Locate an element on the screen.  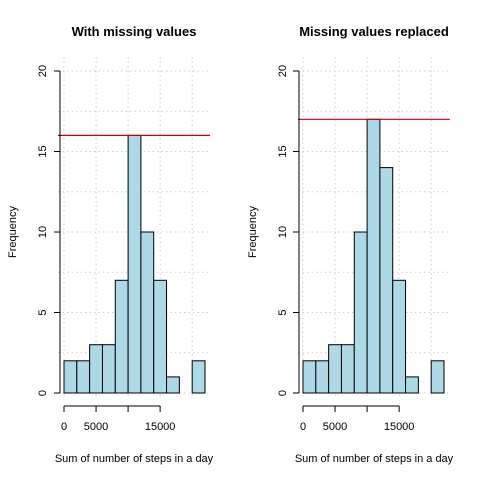
chart-title: With missing values is located at coordinates (134, 31).